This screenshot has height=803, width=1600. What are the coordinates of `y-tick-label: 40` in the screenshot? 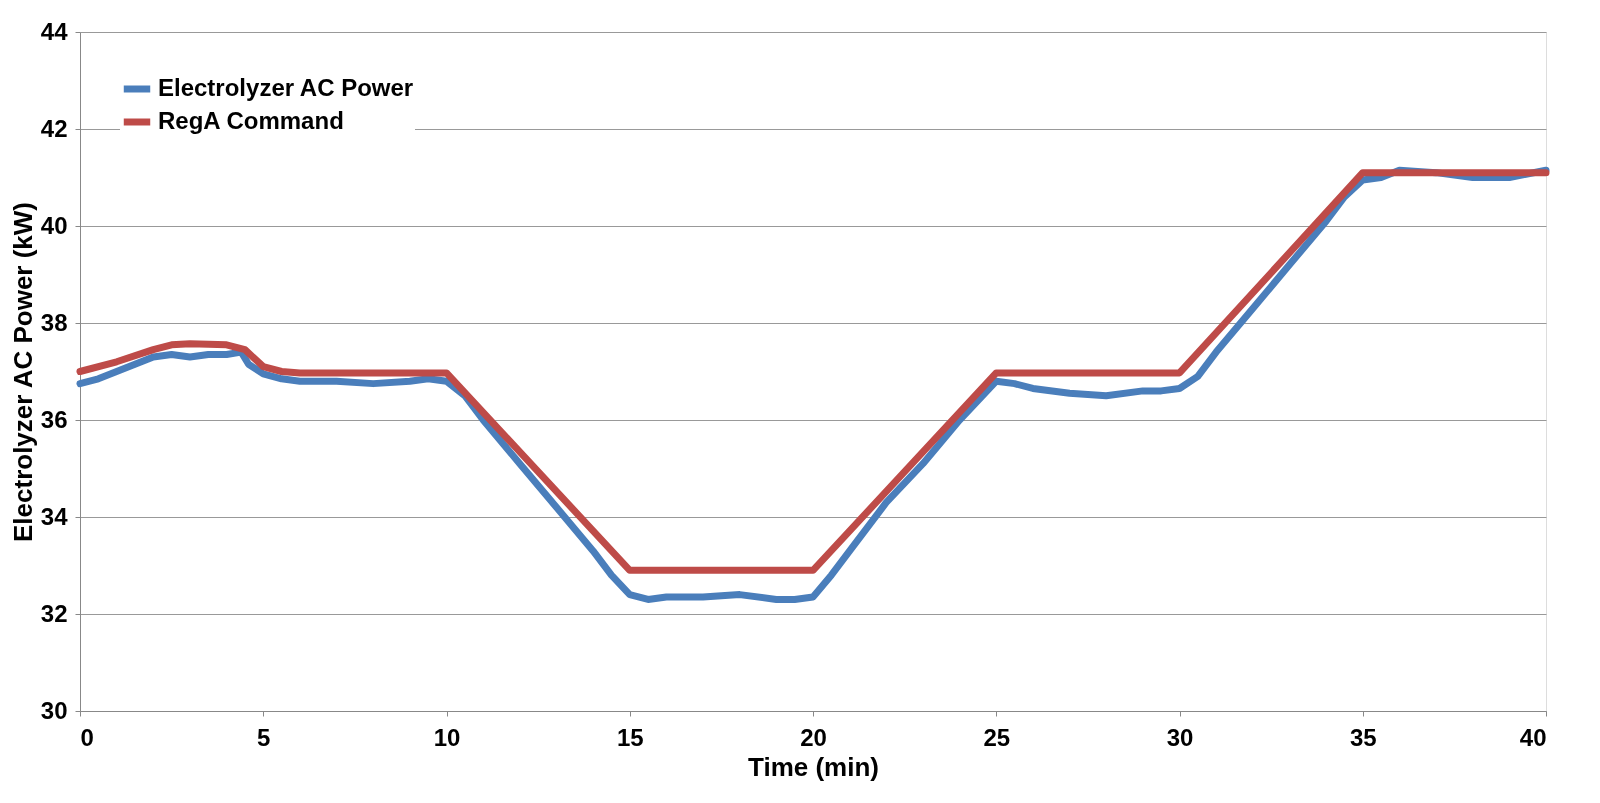 It's located at (54, 225).